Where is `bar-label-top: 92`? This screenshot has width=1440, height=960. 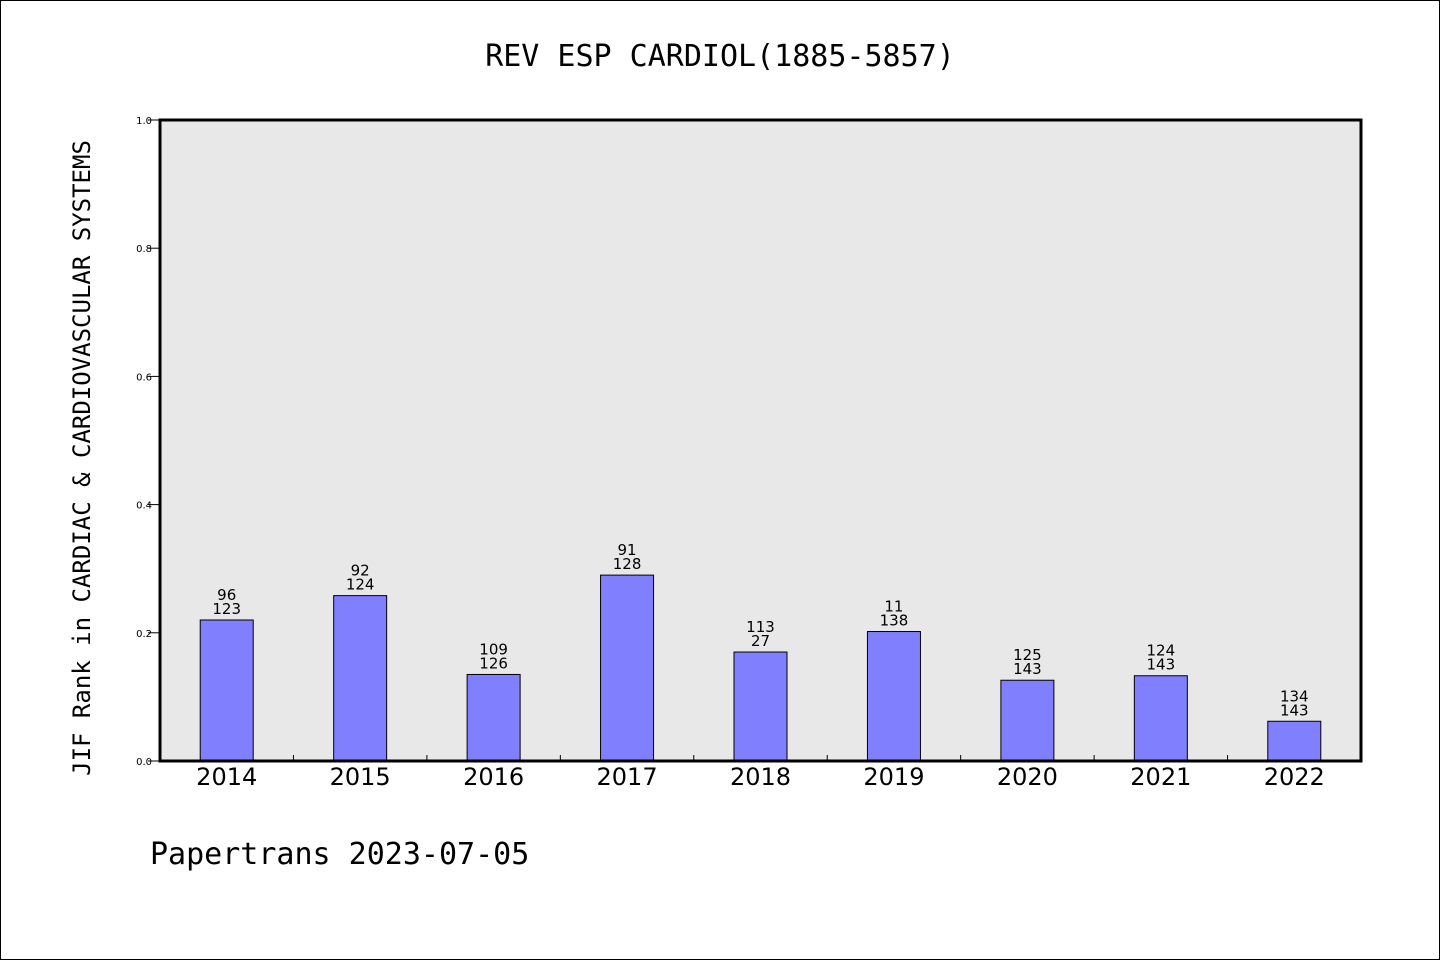
bar-label-top: 92 is located at coordinates (360, 571).